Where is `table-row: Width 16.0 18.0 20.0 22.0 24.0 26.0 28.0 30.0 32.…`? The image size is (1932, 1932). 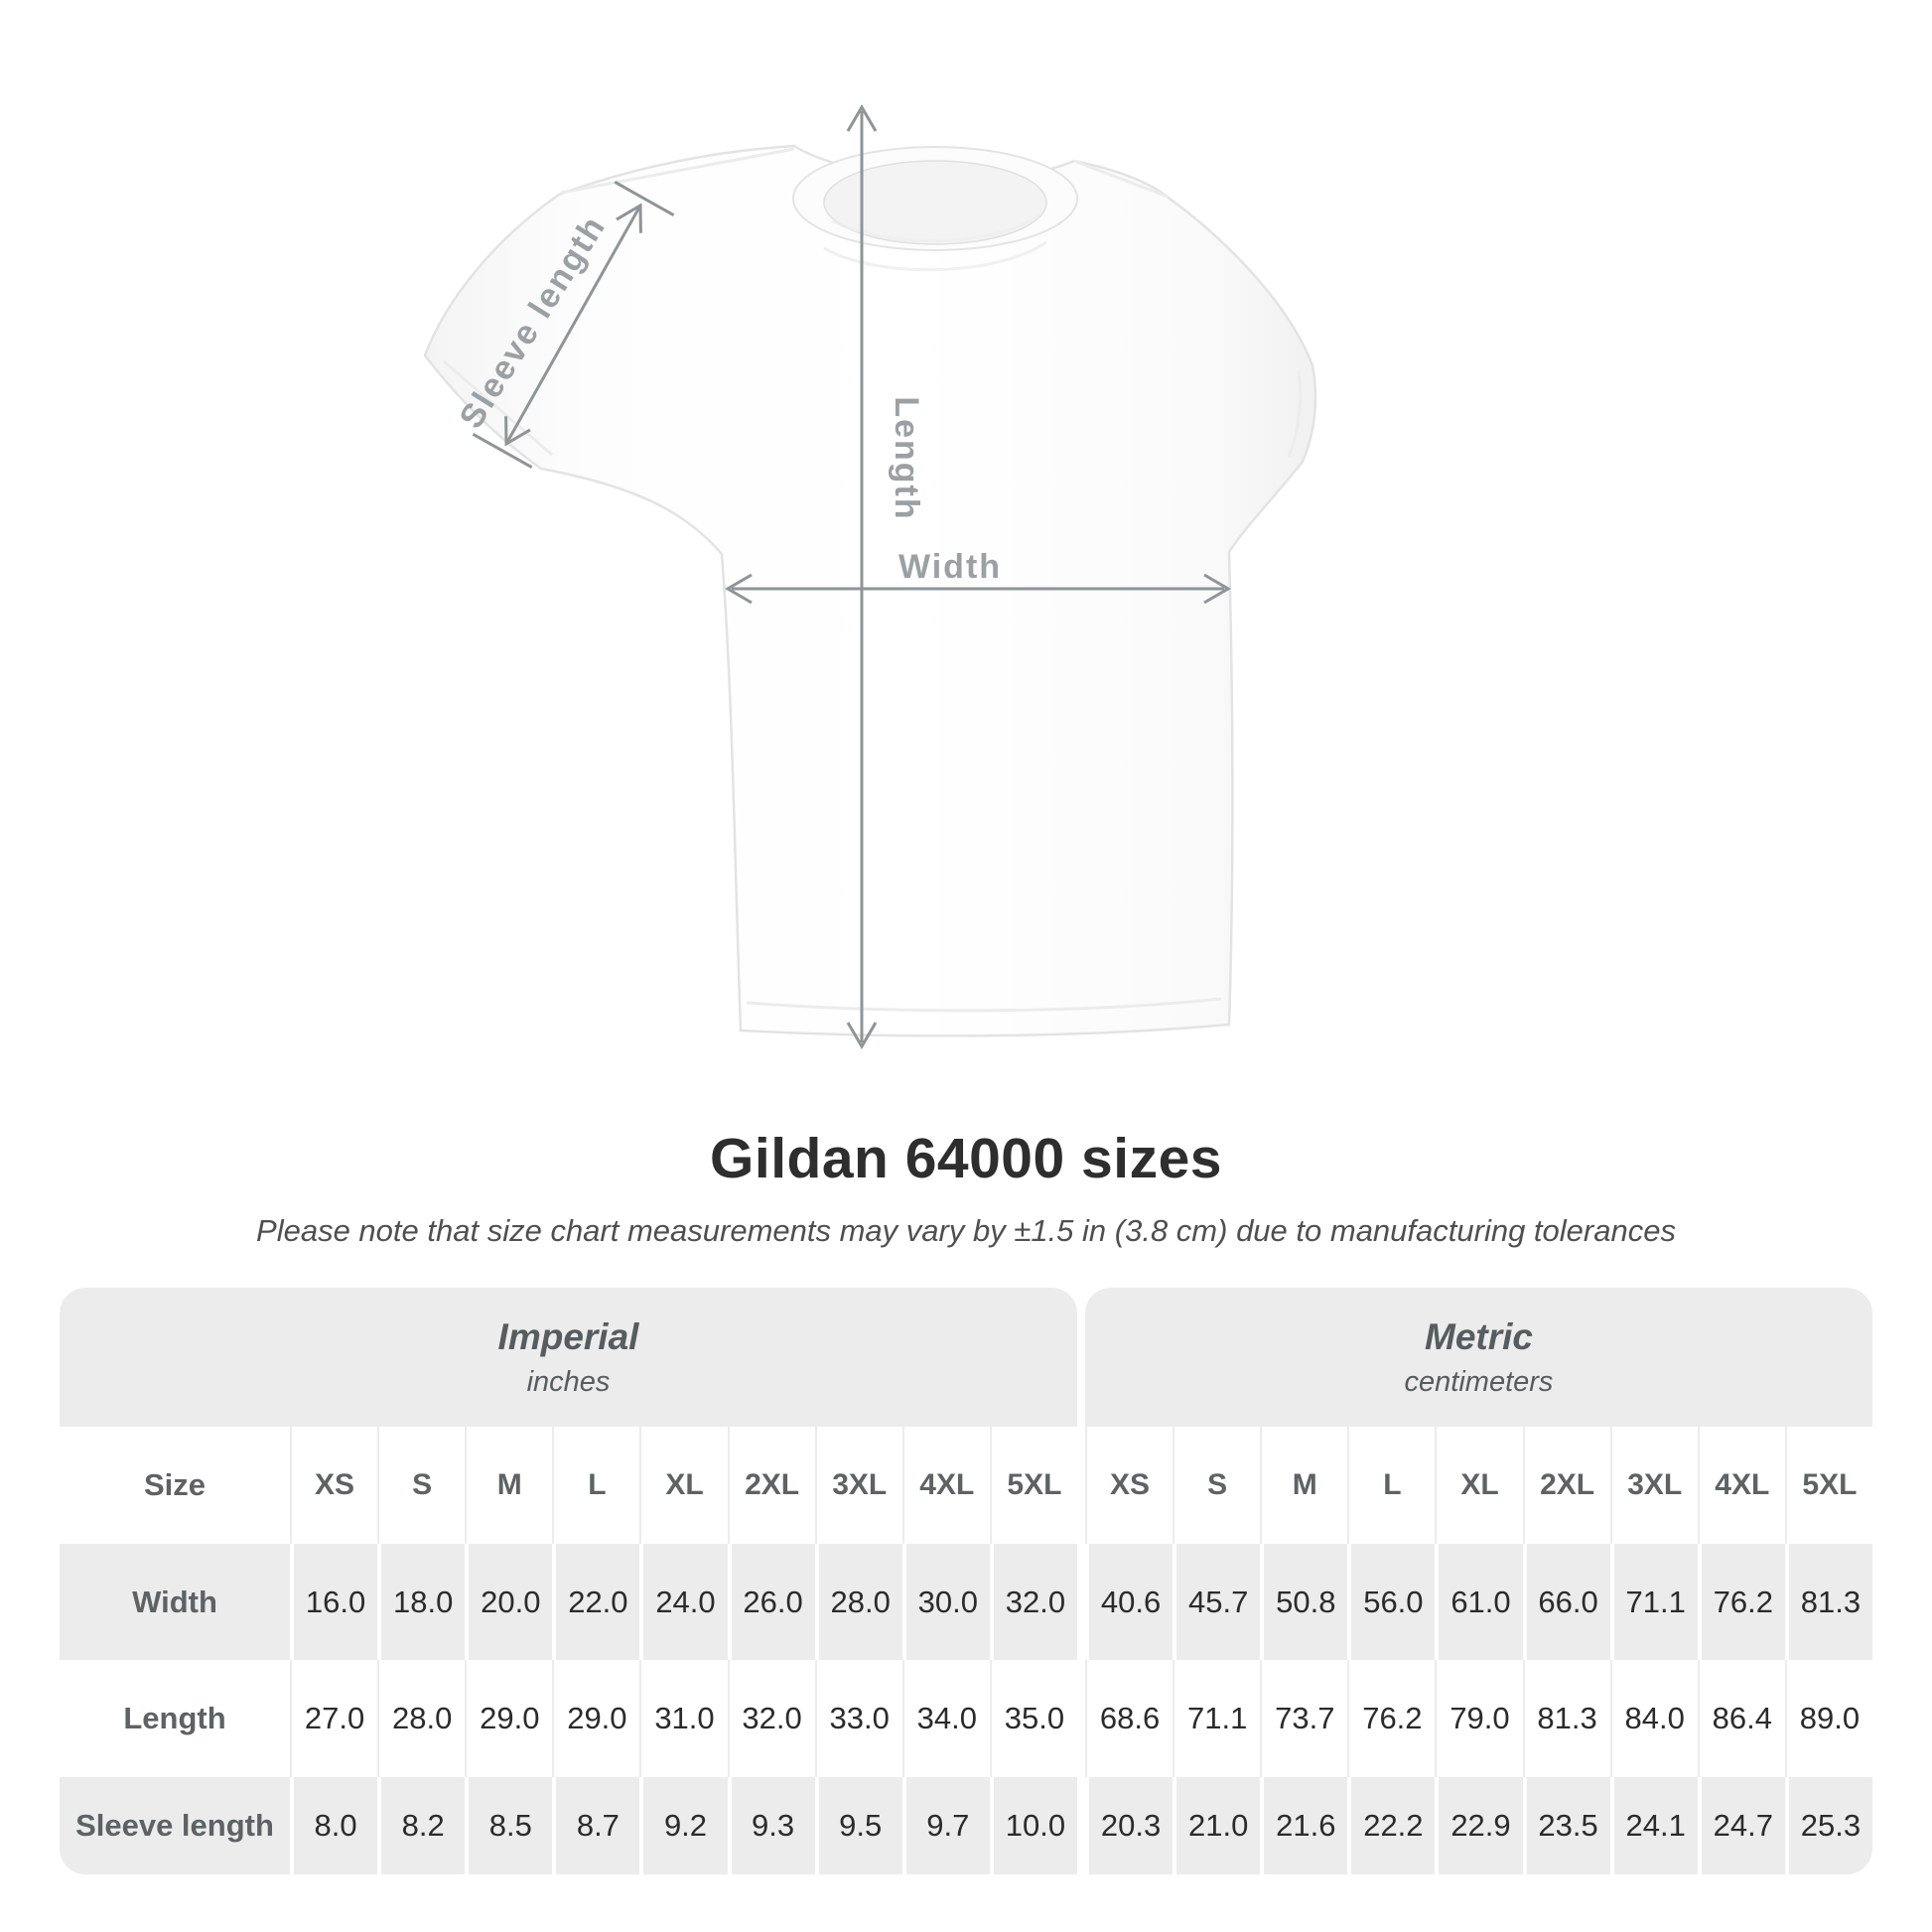 table-row: Width 16.0 18.0 20.0 22.0 24.0 26.0 28.0 30.0 32.… is located at coordinates (966, 1602).